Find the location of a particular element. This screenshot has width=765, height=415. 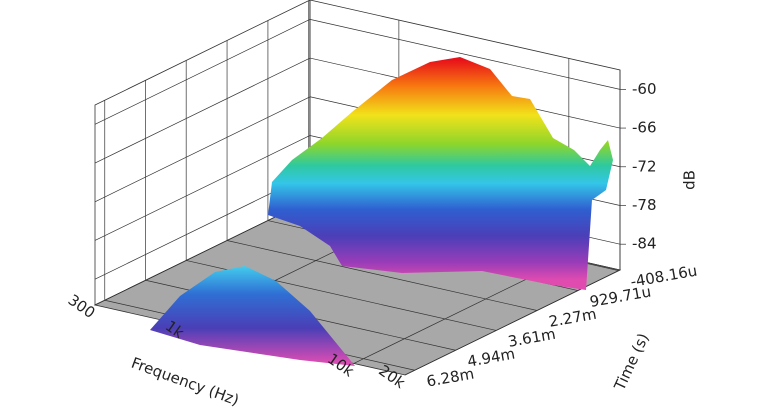

surface-front is located at coordinates (252, 316).